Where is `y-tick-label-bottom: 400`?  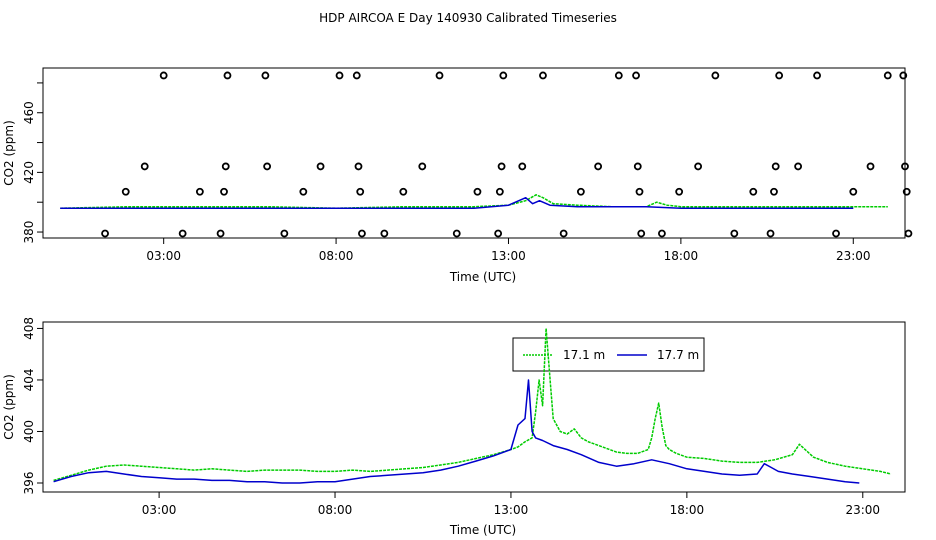
y-tick-label-bottom: 400 is located at coordinates (29, 431).